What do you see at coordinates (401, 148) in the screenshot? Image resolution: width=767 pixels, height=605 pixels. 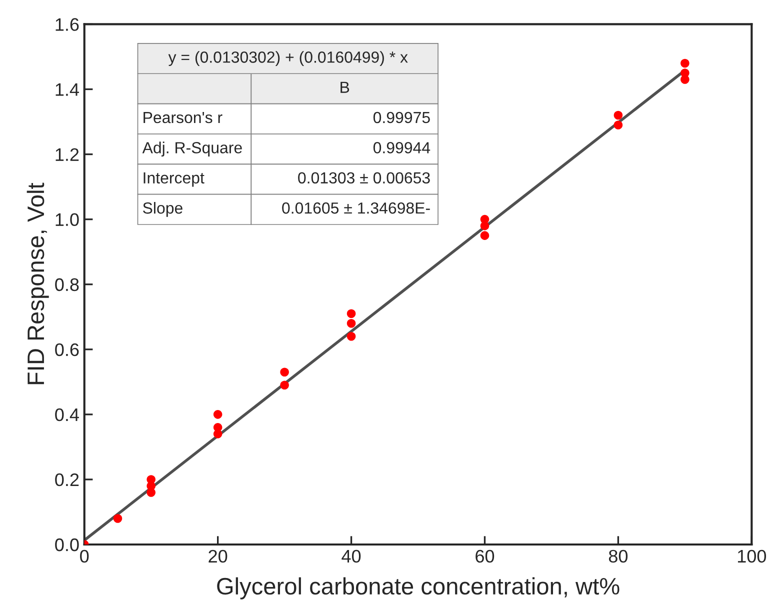 I see `annotation: 0.99944` at bounding box center [401, 148].